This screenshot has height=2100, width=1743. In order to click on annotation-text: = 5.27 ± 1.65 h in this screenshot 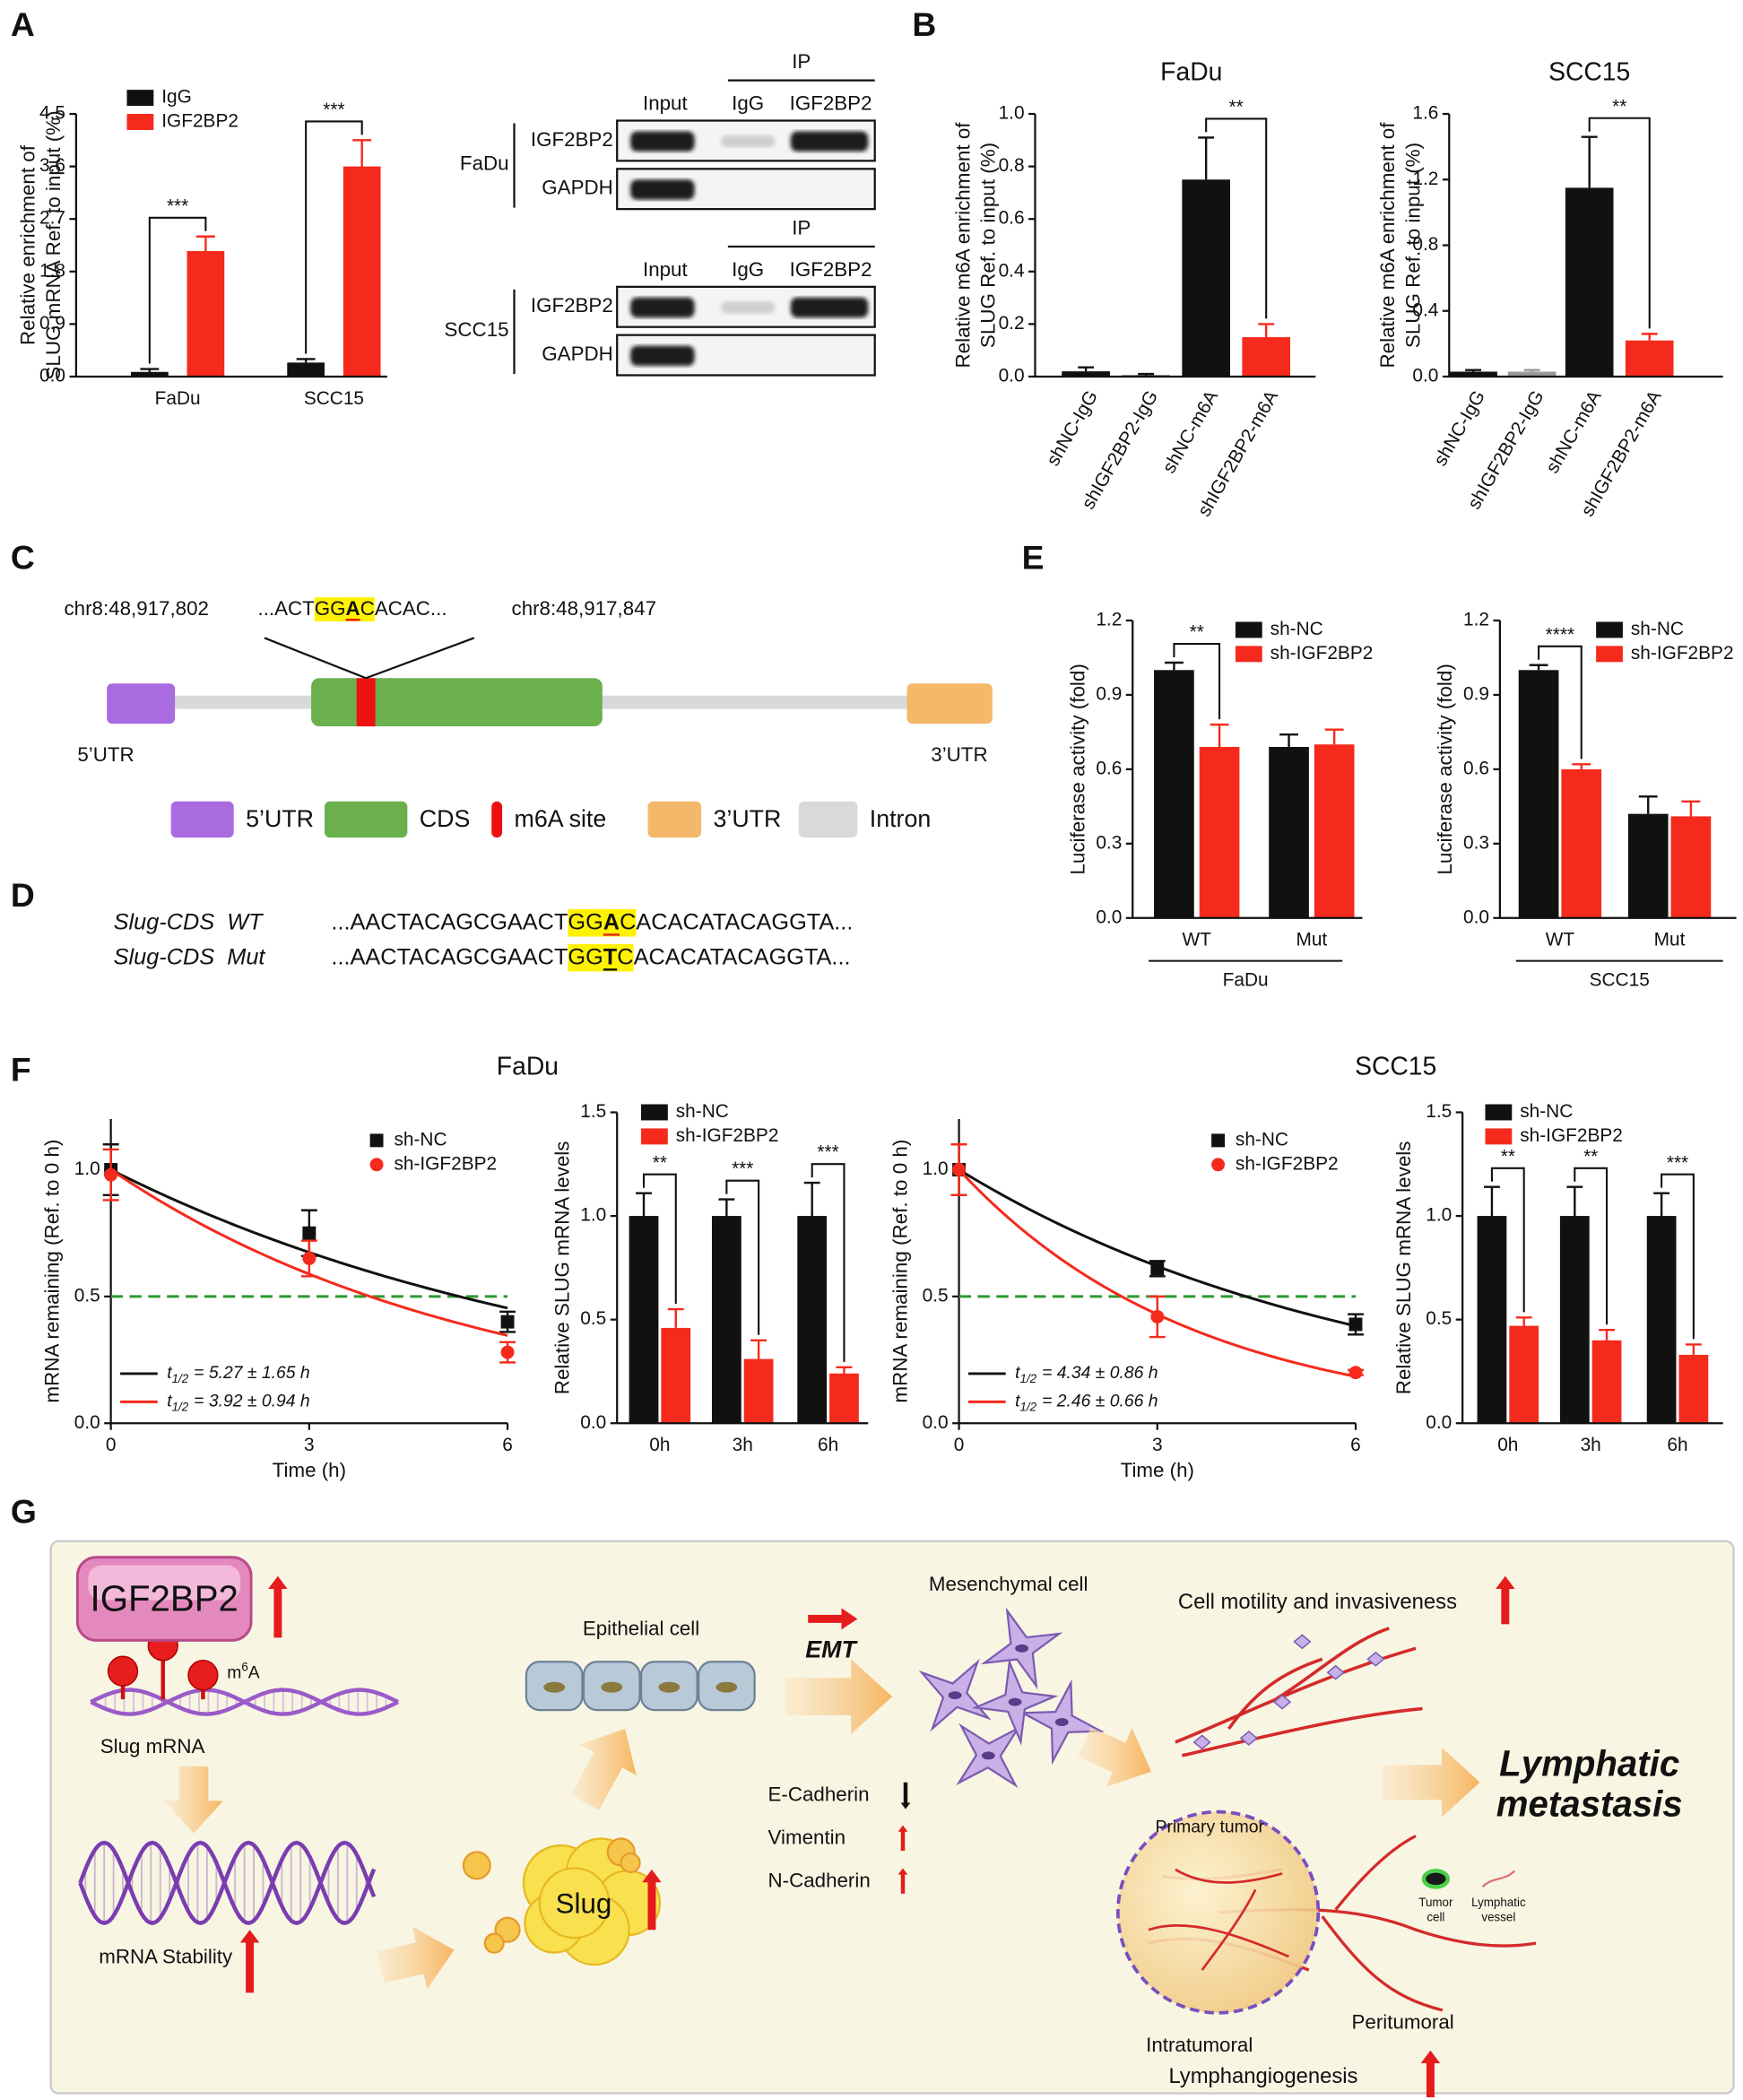, I will do `click(251, 1373)`.